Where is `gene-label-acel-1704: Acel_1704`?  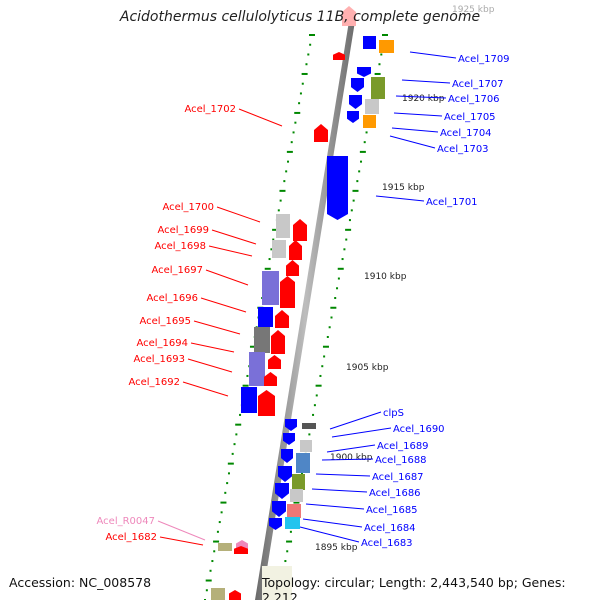 gene-label-acel-1704: Acel_1704 is located at coordinates (466, 133).